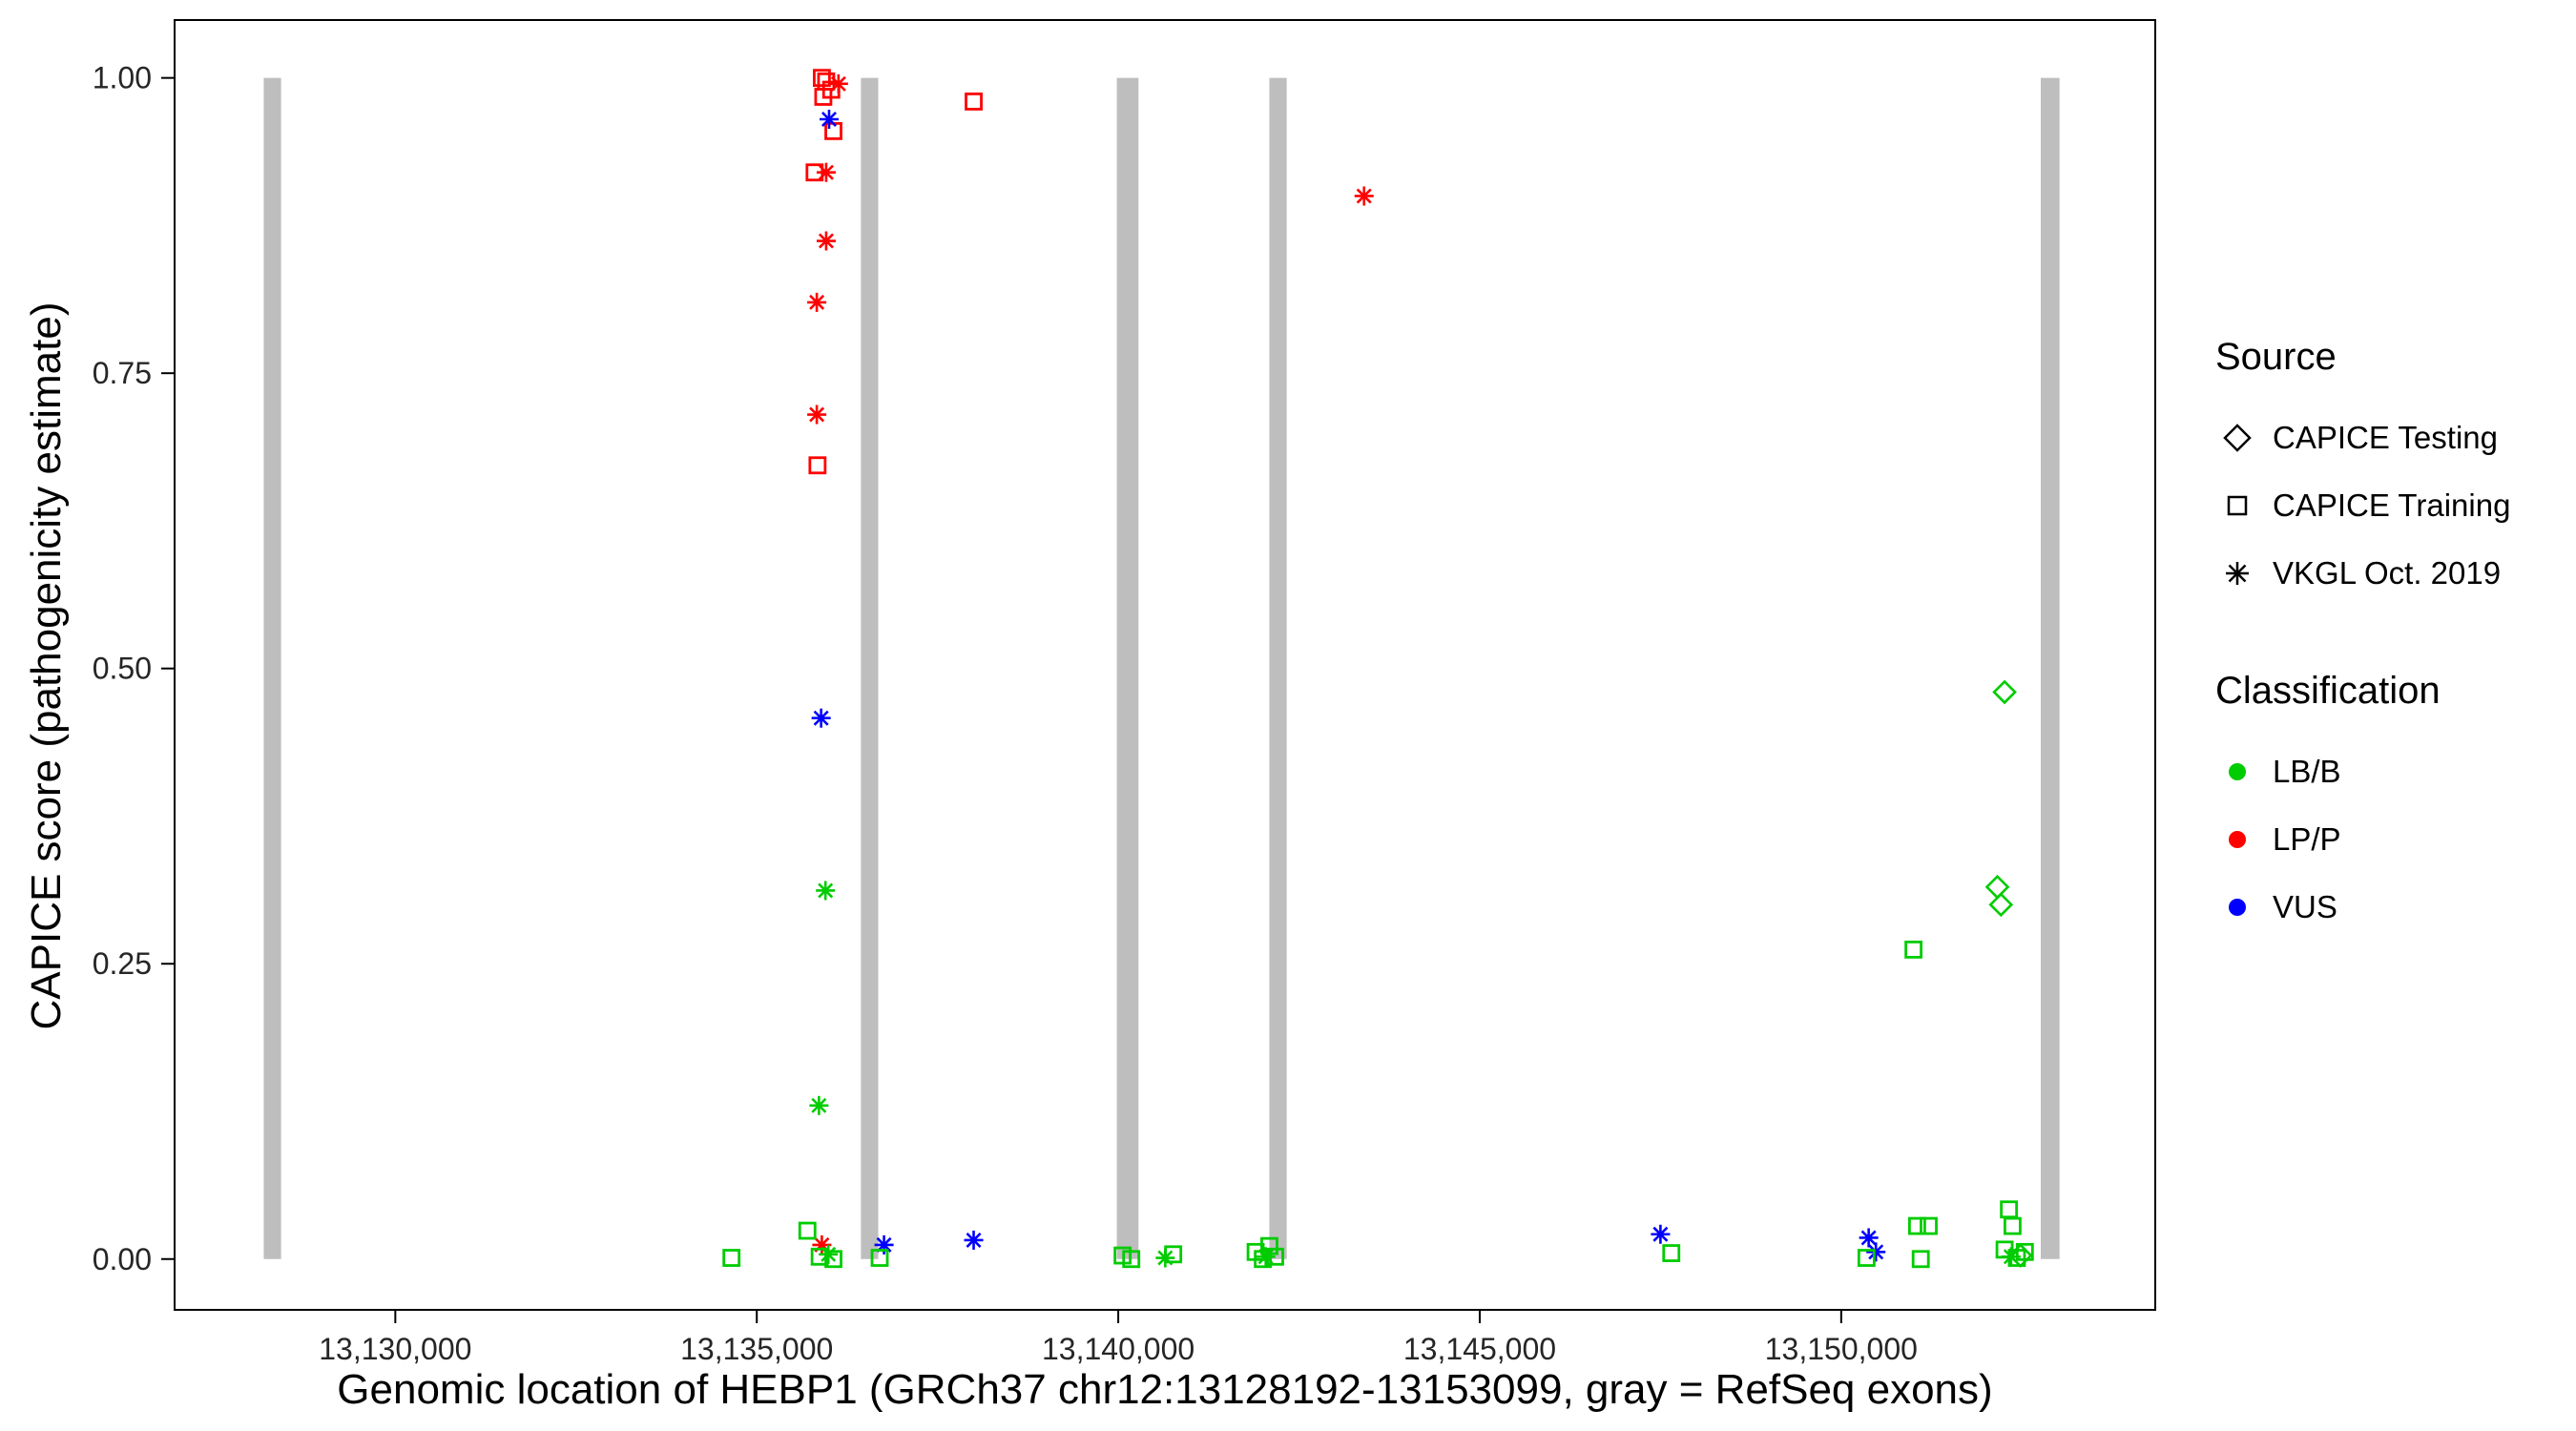 This screenshot has width=2576, height=1431. Describe the element at coordinates (2387, 572) in the screenshot. I see `legend-item-label: VKGL Oct. 2019` at that location.